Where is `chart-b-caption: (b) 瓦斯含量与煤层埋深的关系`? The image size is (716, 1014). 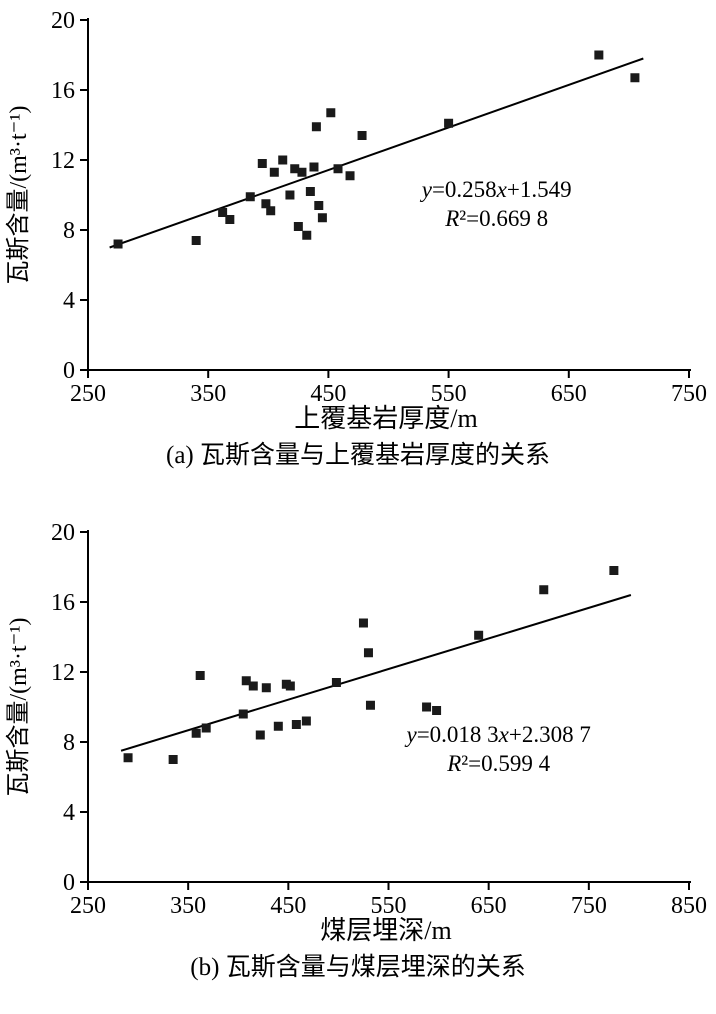
chart-b-caption: (b) 瓦斯含量与煤层埋深的关系 is located at coordinates (358, 967).